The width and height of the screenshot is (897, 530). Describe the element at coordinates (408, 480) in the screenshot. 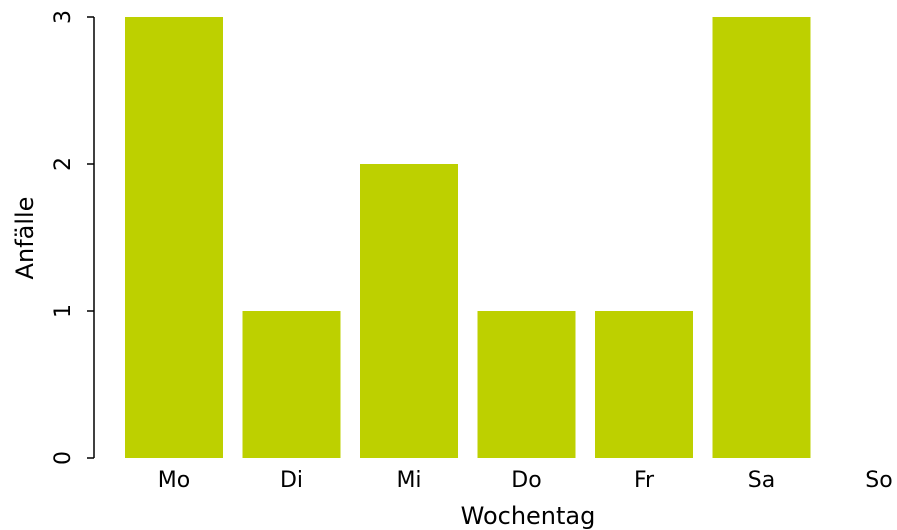

I see `x-tick-label-mi: Mi` at that location.